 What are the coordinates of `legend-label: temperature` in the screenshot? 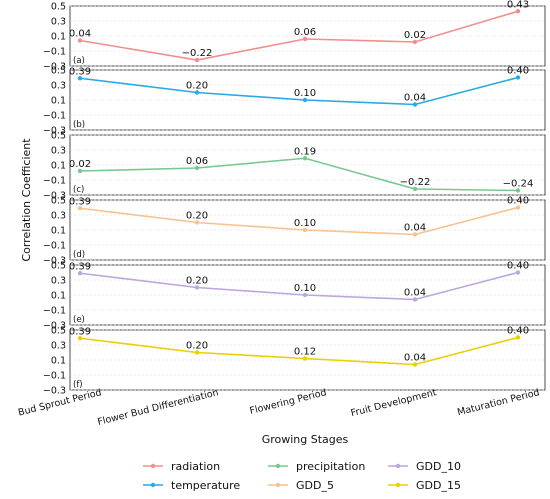 It's located at (205, 485).